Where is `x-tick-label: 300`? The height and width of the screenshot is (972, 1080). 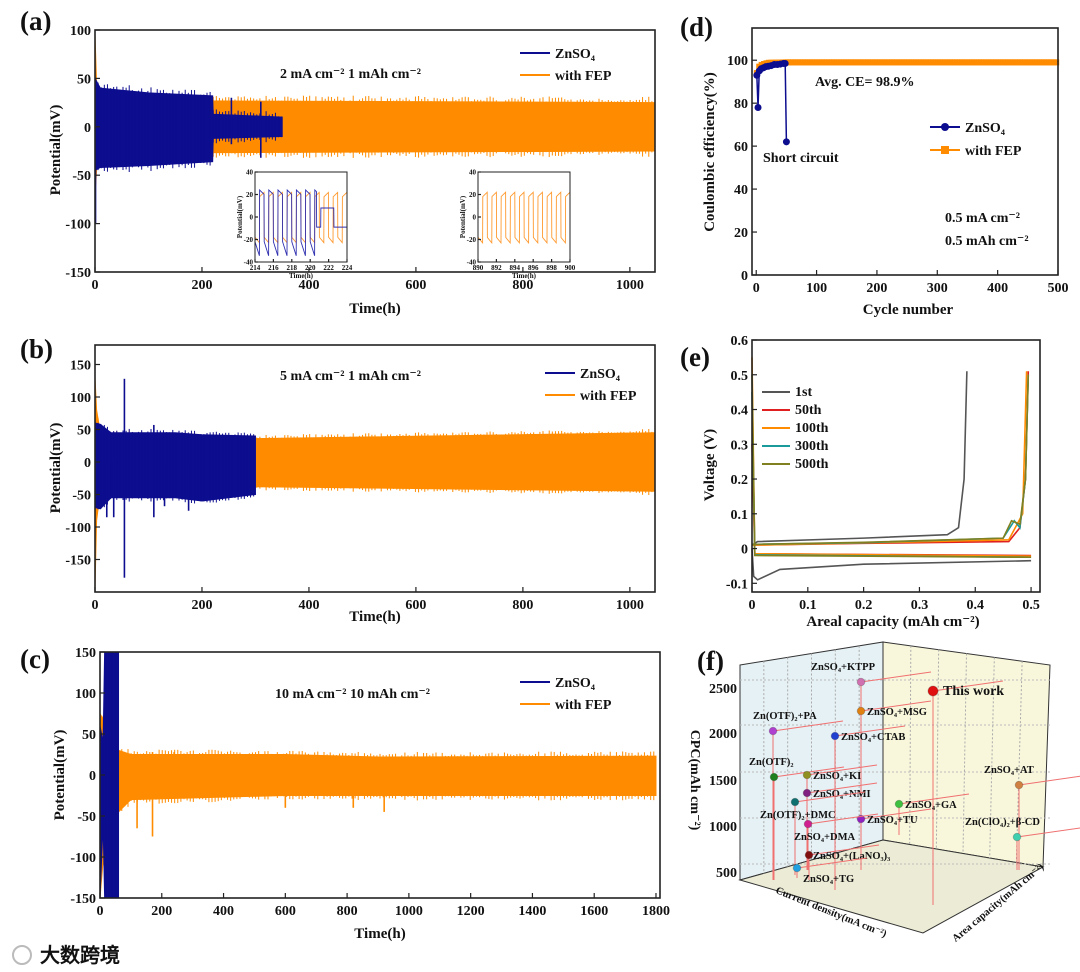 x-tick-label: 300 is located at coordinates (937, 288).